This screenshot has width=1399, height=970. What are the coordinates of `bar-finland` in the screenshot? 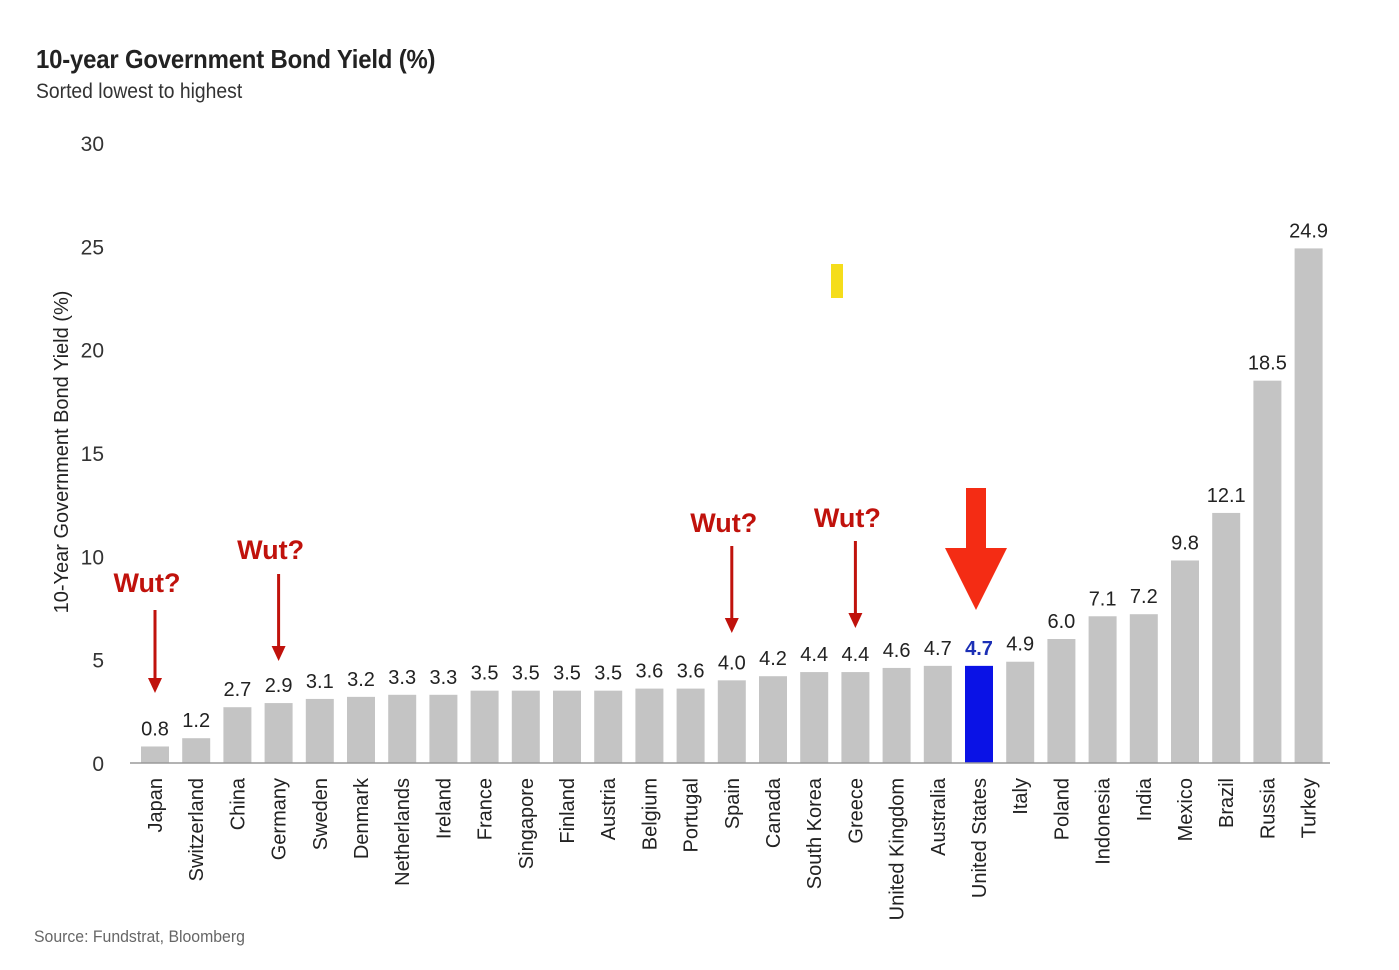 It's located at (567, 726).